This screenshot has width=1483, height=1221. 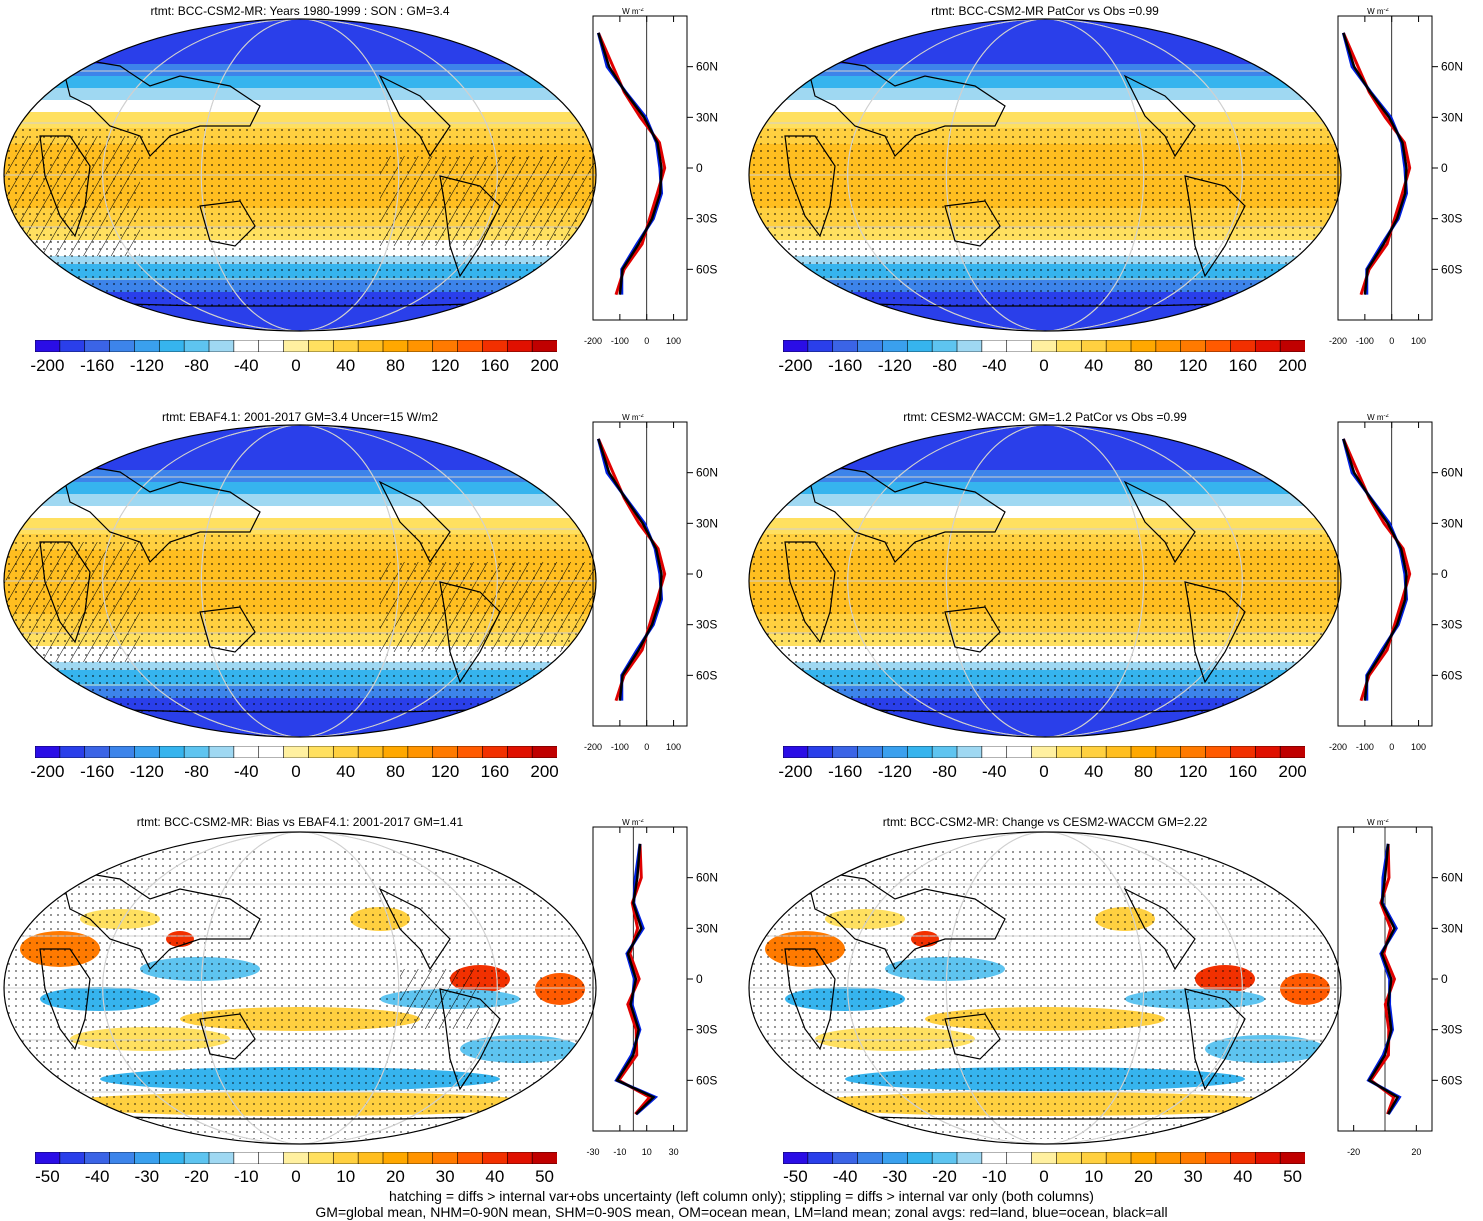 What do you see at coordinates (246, 1176) in the screenshot?
I see `colorbar-tick-label: -10` at bounding box center [246, 1176].